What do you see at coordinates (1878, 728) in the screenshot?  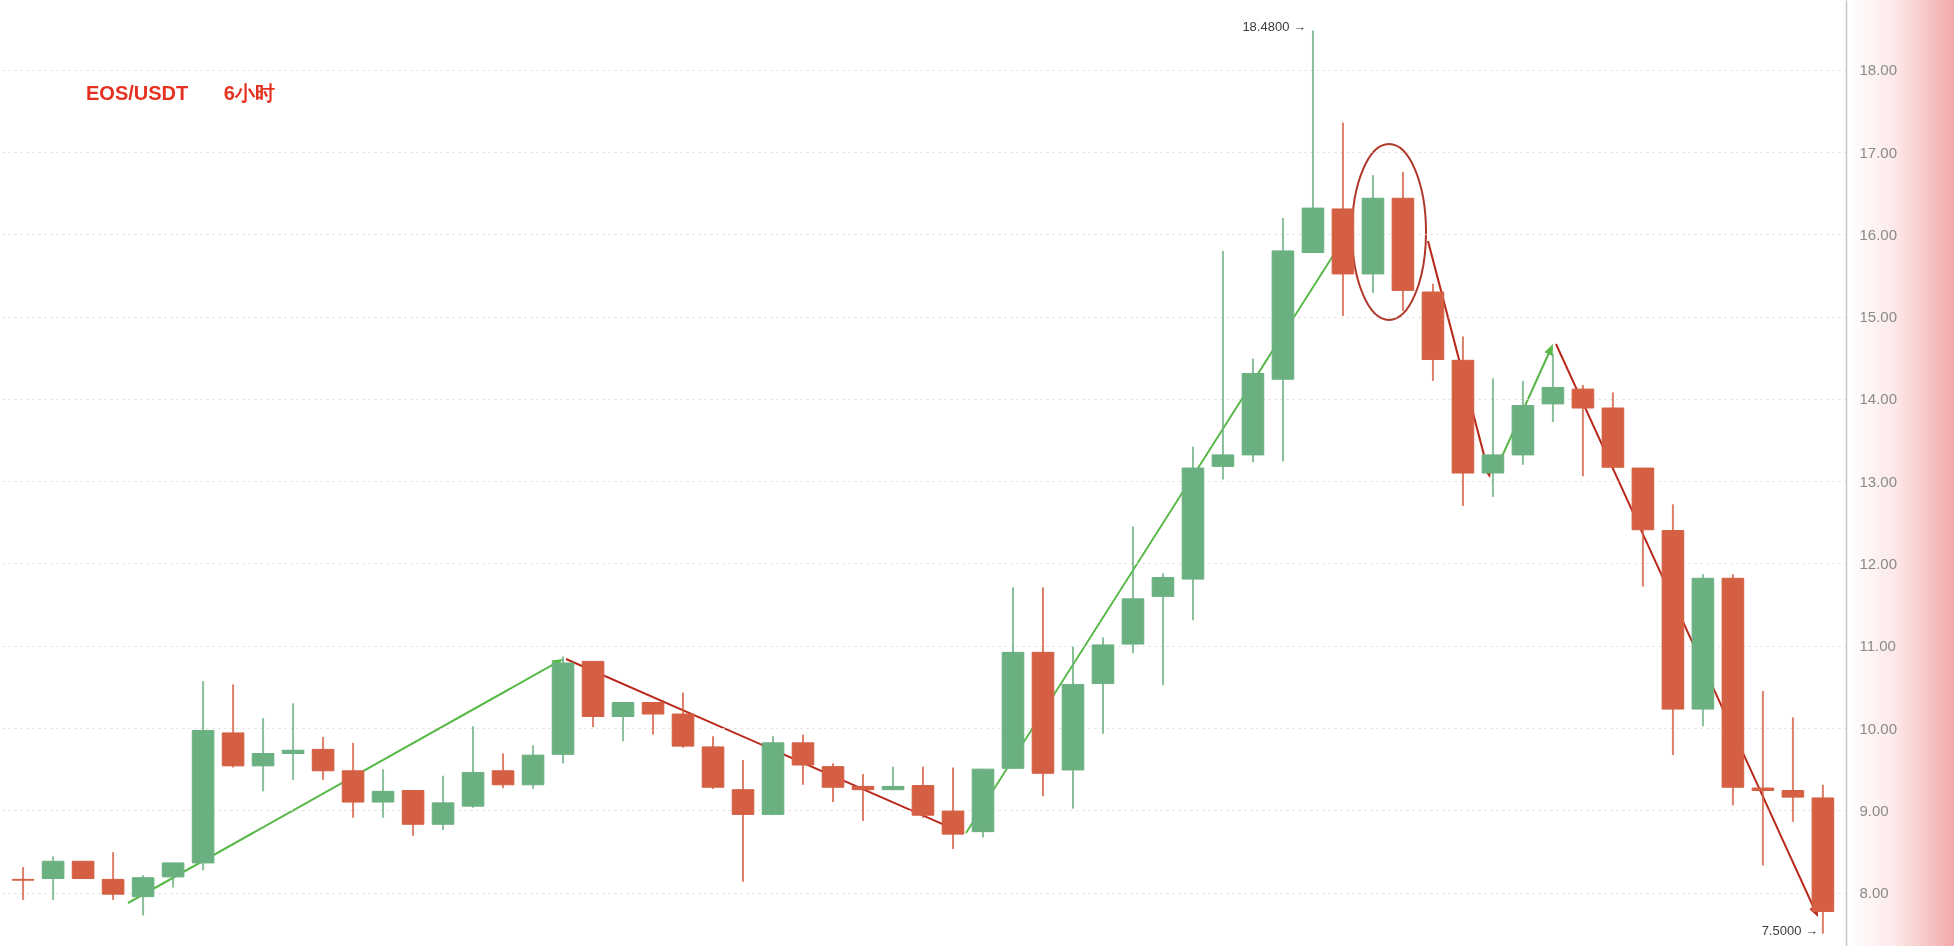 I see `y-tick-label: 10.00` at bounding box center [1878, 728].